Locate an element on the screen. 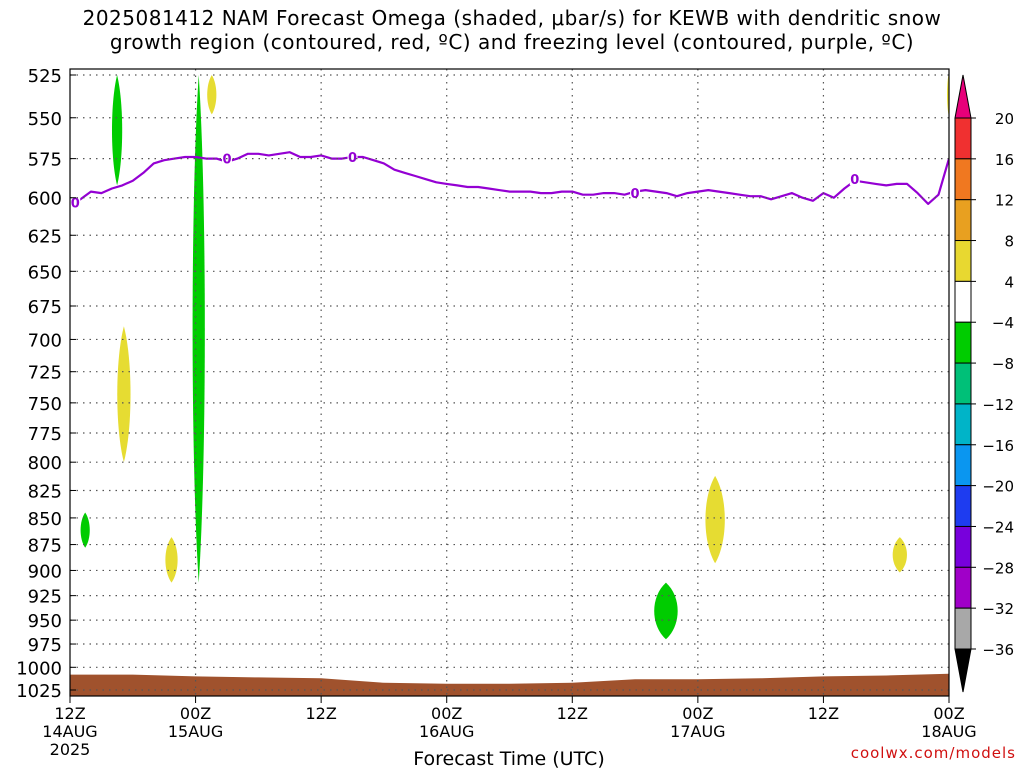 Image resolution: width=1024 pixels, height=768 pixels. y-tick-label: 875 is located at coordinates (45, 546).